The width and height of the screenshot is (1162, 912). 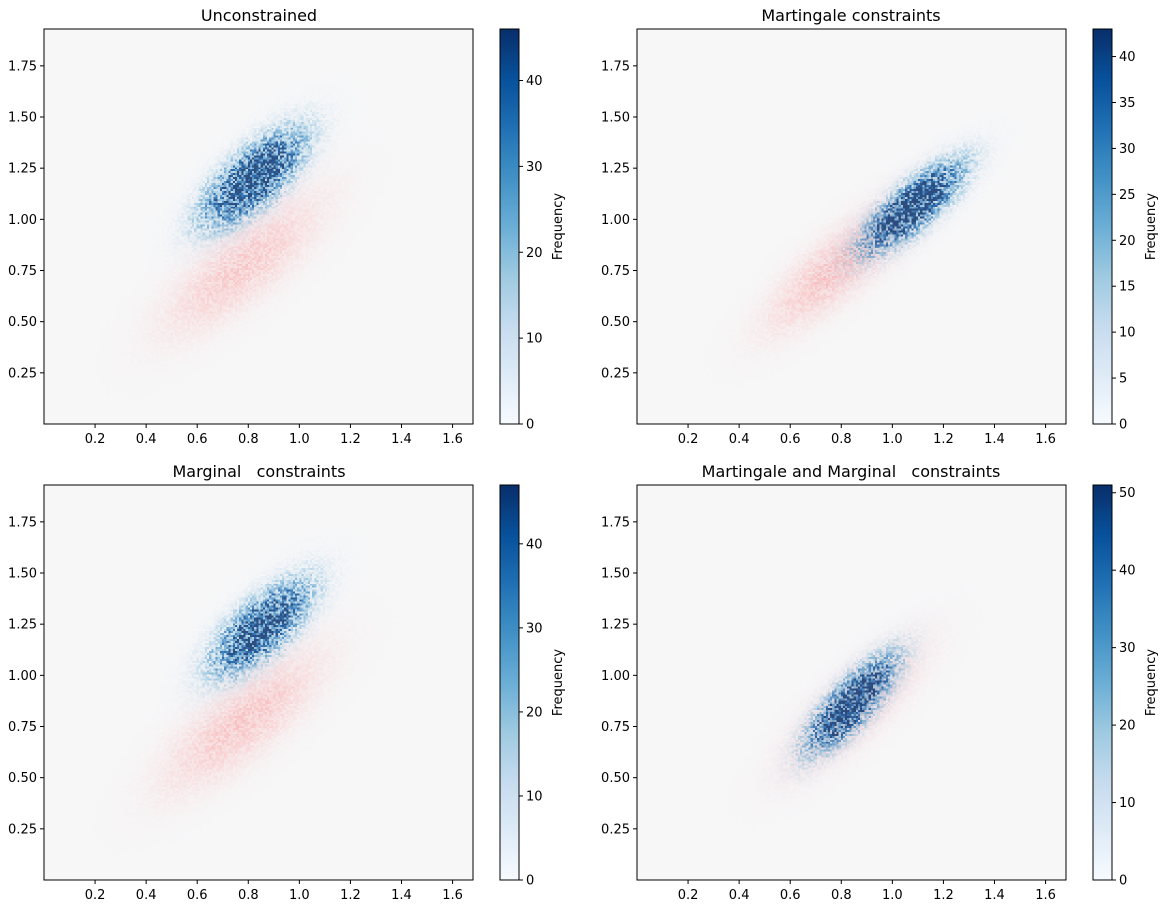 What do you see at coordinates (1127, 195) in the screenshot?
I see `colorbar-tick-label: 25` at bounding box center [1127, 195].